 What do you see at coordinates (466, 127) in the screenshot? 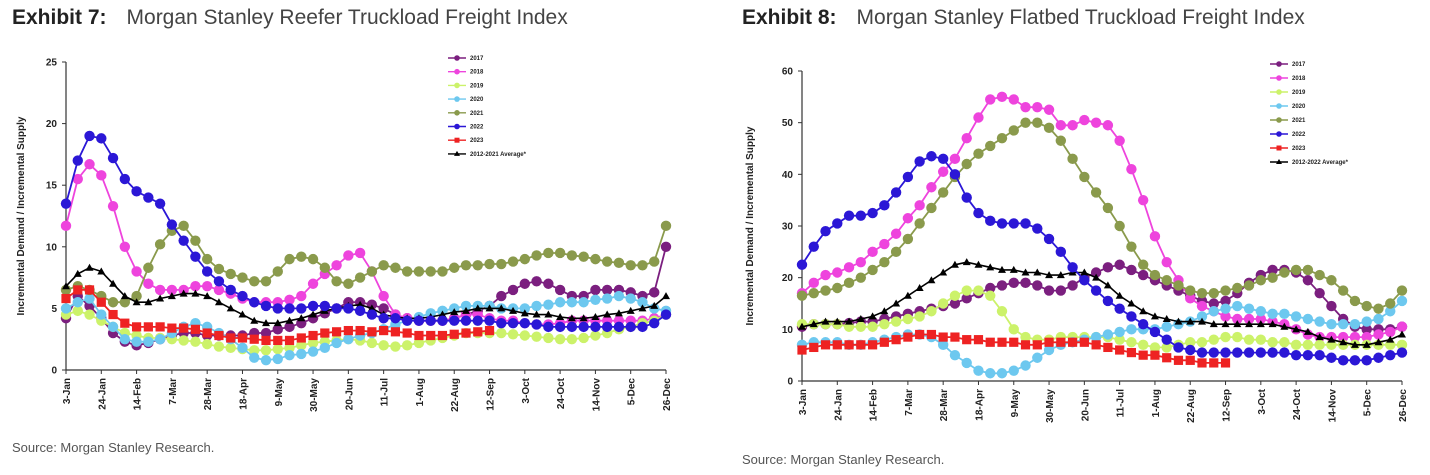
I see `legend-item-2022: 2022` at bounding box center [466, 127].